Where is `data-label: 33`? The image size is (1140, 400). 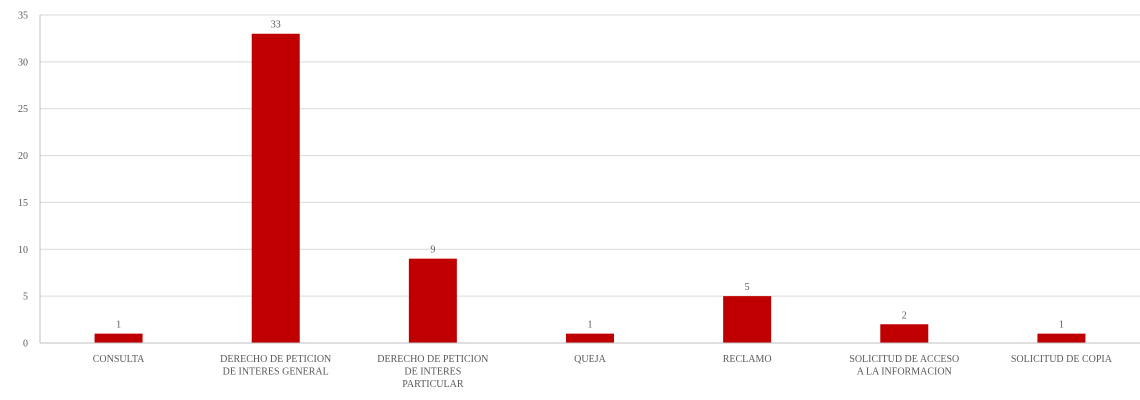 data-label: 33 is located at coordinates (276, 25).